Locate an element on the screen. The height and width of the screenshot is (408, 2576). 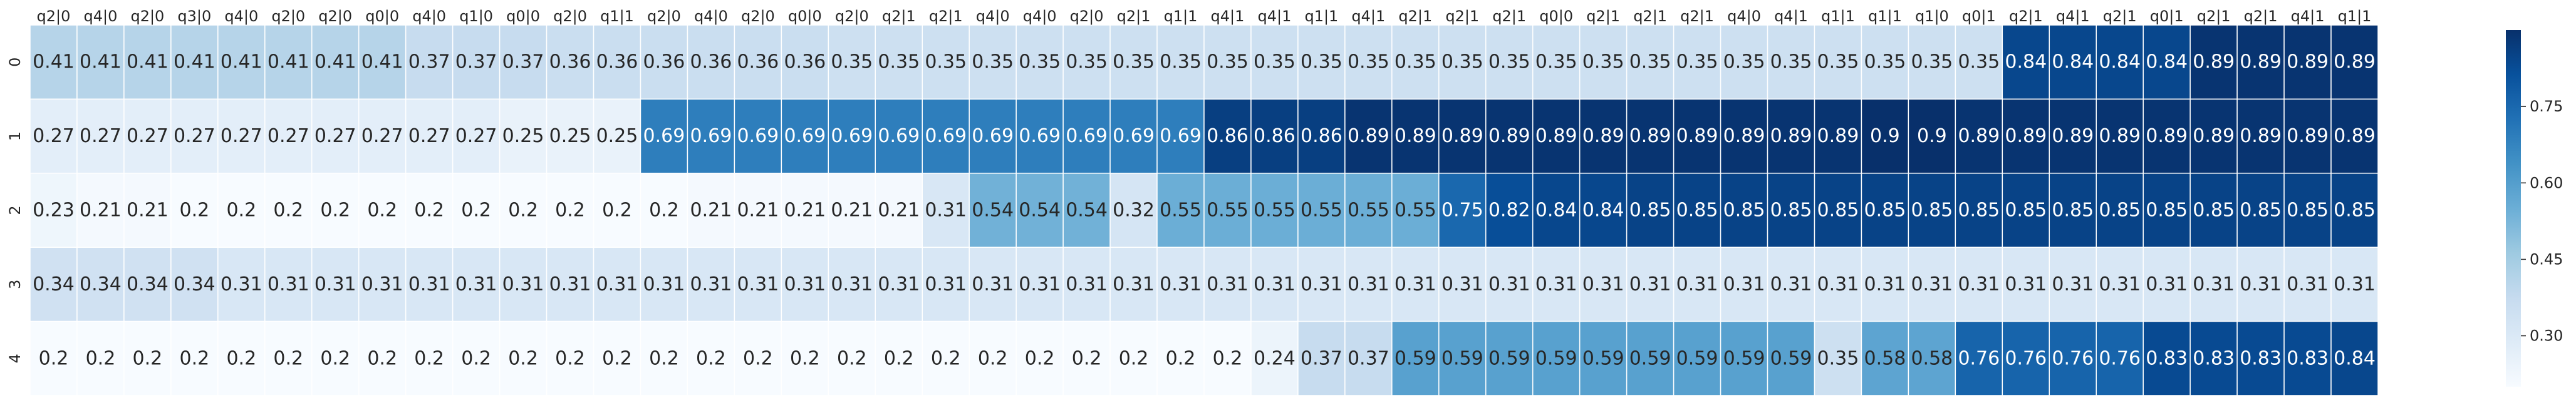
cell-value-label: 0.58 is located at coordinates (1885, 358).